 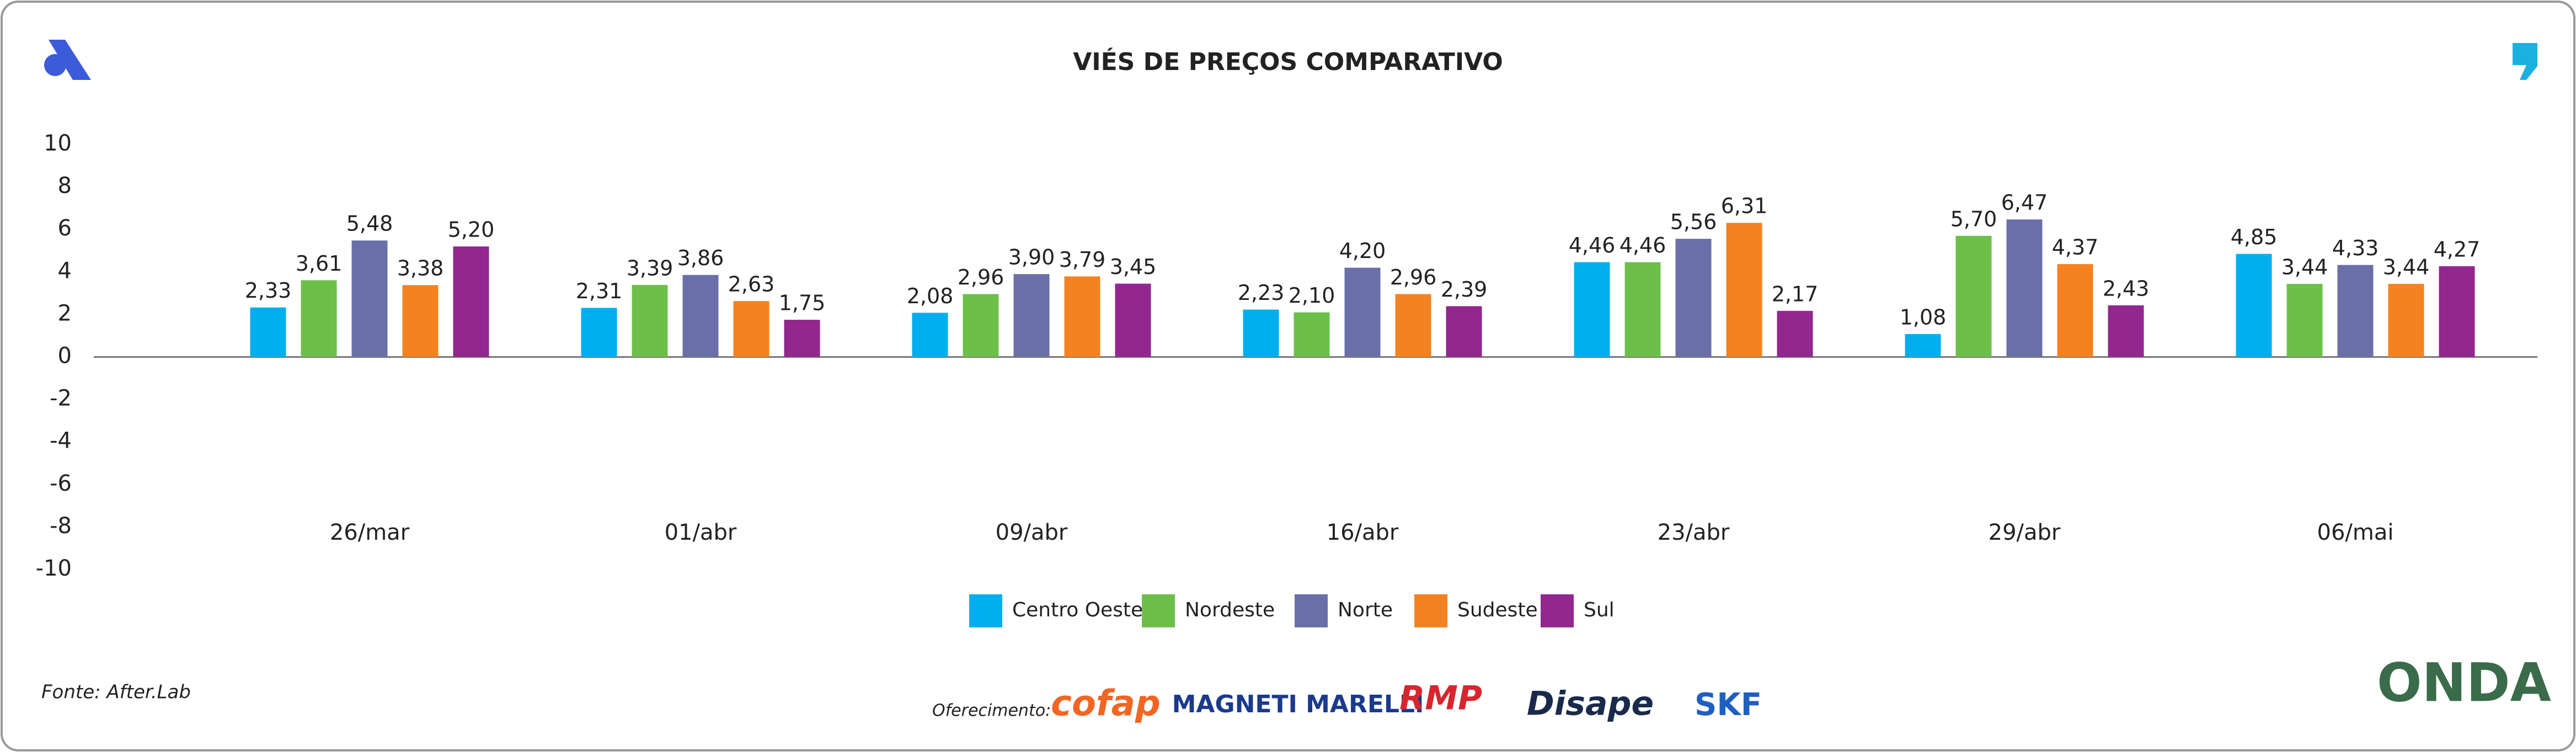 What do you see at coordinates (991, 711) in the screenshot?
I see `sponsor-label: Oferecimento:` at bounding box center [991, 711].